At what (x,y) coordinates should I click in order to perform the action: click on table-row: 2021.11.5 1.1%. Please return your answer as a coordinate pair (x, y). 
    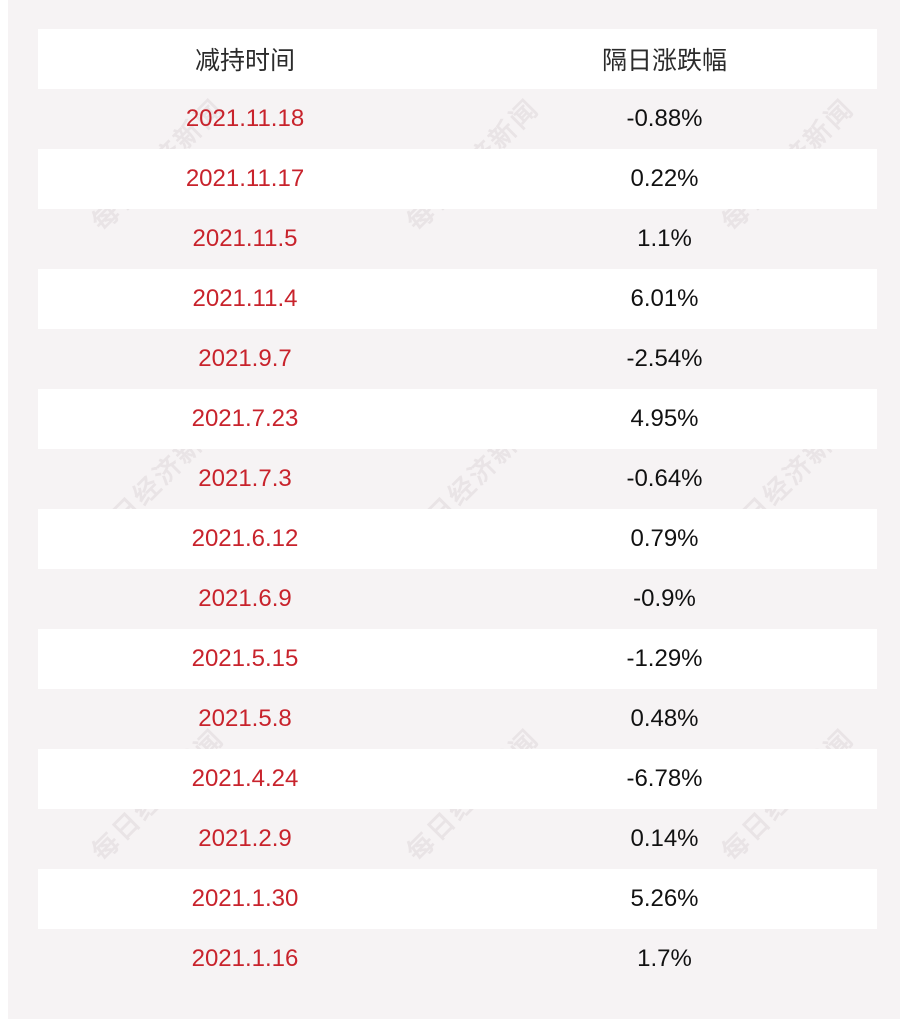
    Looking at the image, I should click on (457, 239).